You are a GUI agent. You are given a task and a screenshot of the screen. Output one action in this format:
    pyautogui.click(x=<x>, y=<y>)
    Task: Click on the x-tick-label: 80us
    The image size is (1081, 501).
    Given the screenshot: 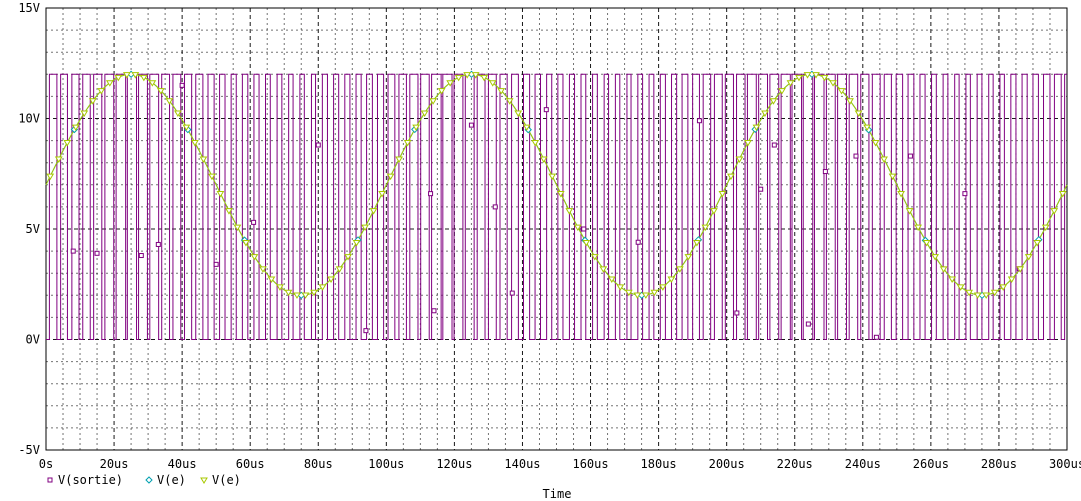 What is the action you would take?
    pyautogui.click(x=318, y=464)
    